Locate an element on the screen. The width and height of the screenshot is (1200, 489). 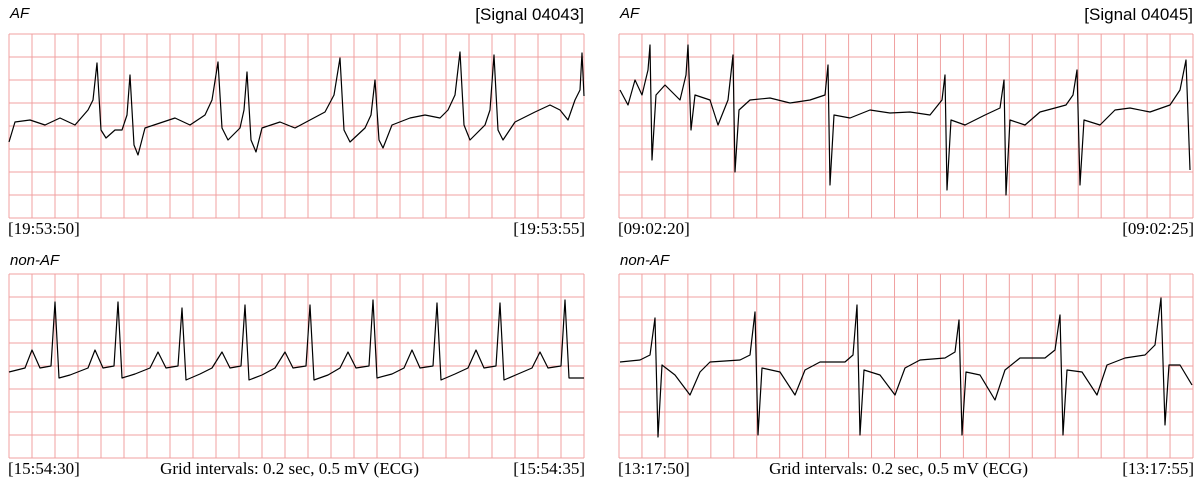
end-time: [09:02:25] is located at coordinates (1158, 228).